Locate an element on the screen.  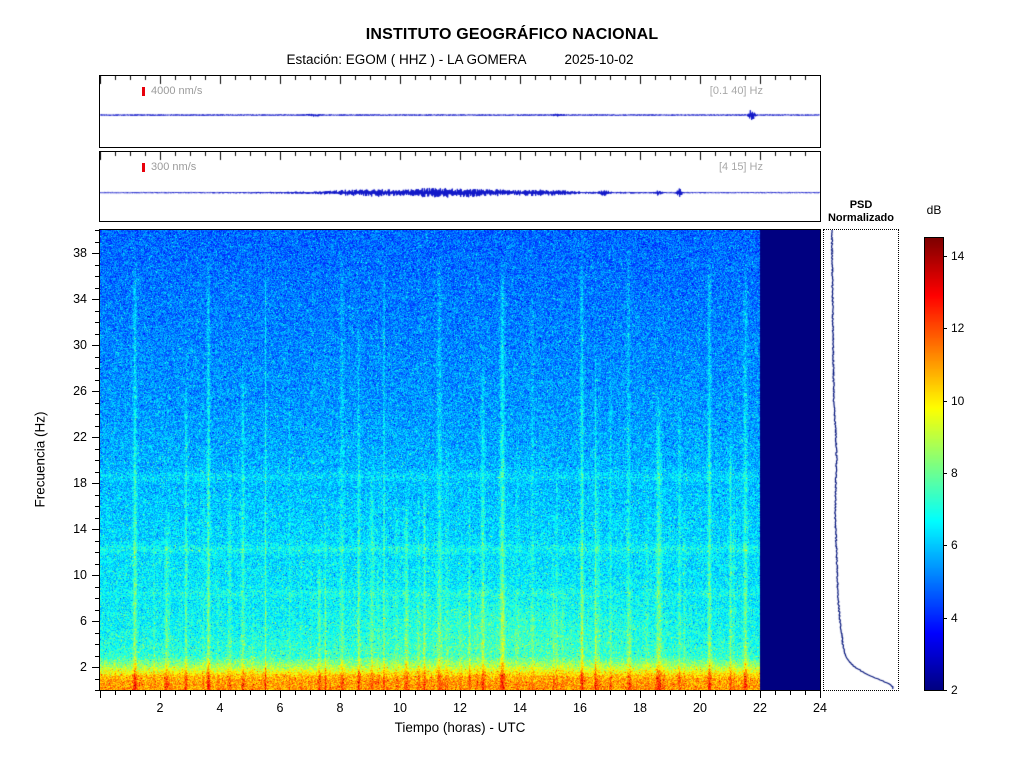
y-tick-label: 26 is located at coordinates (80, 391).